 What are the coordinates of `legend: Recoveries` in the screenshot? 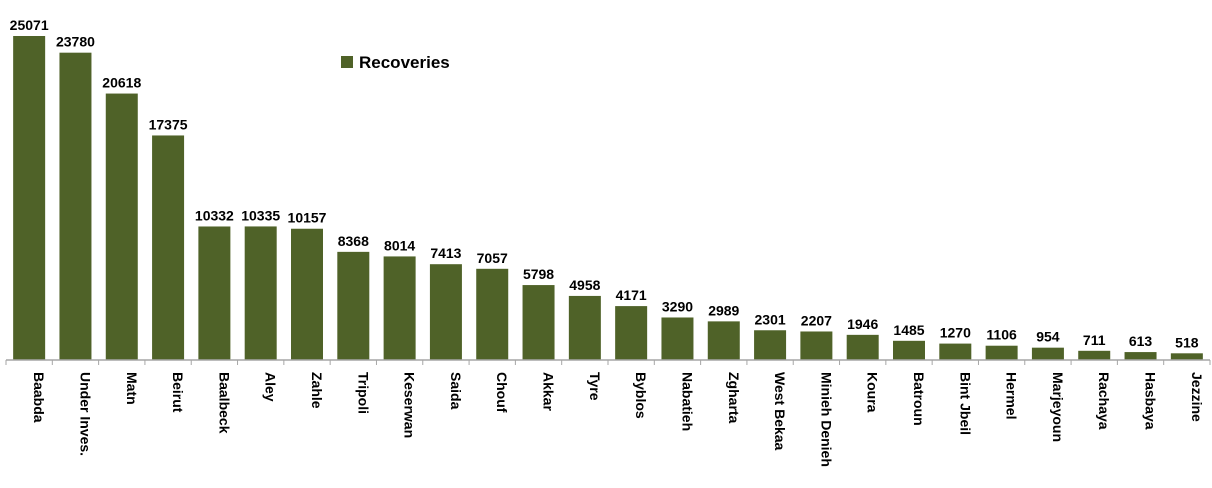 It's located at (395, 62).